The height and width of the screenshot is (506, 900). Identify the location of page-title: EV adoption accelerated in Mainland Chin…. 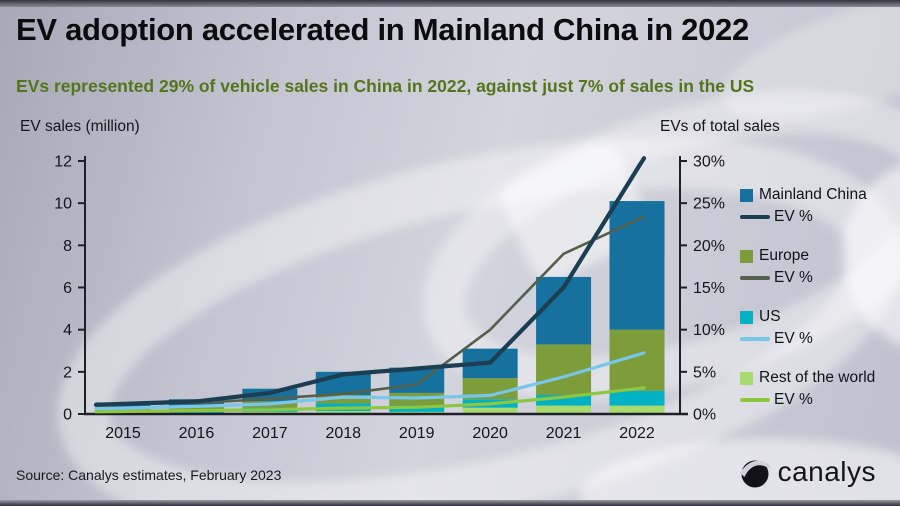
(382, 29).